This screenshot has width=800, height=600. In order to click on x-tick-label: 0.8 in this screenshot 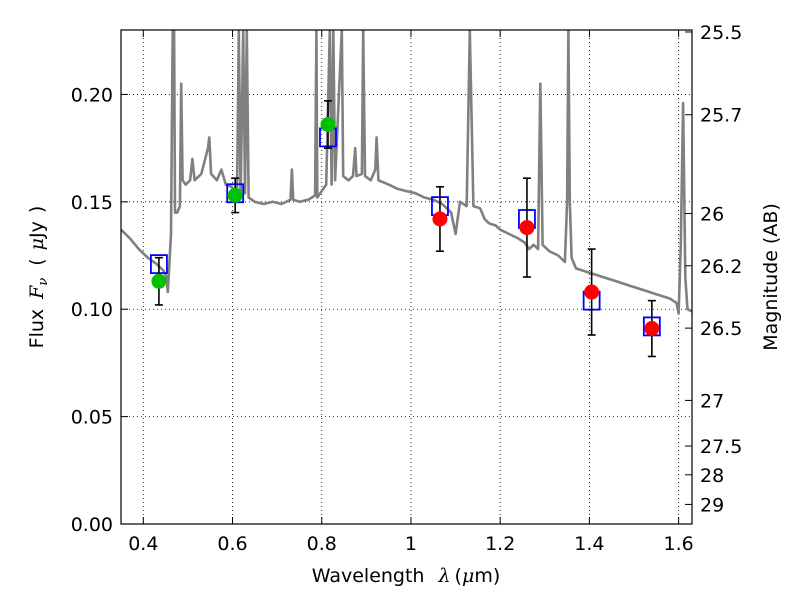, I will do `click(322, 544)`.